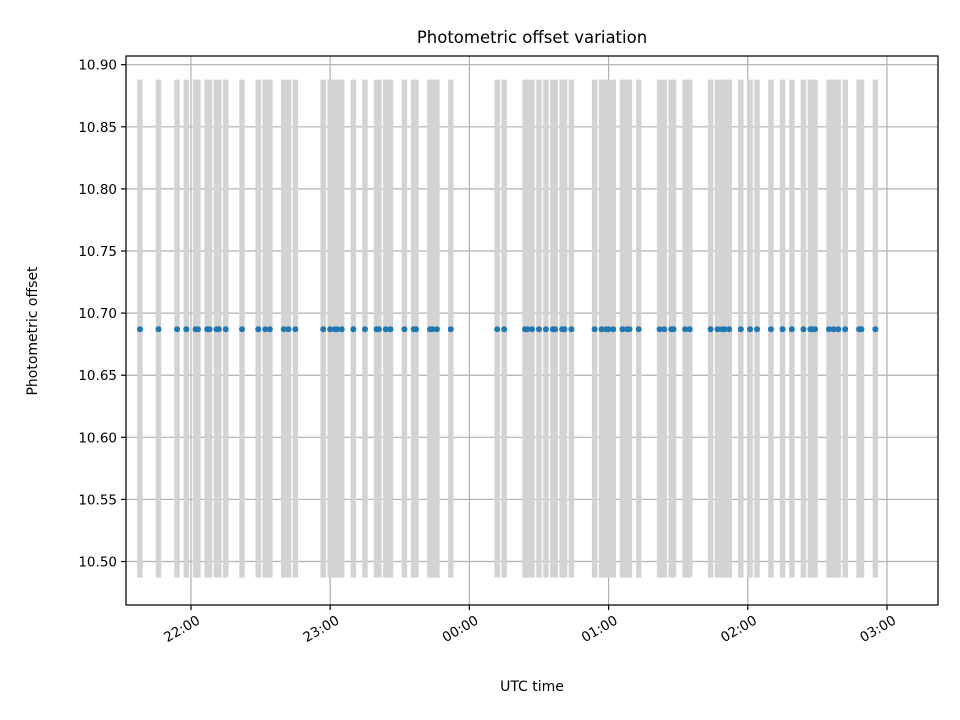  What do you see at coordinates (97, 500) in the screenshot?
I see `y-tick-label: 10.55` at bounding box center [97, 500].